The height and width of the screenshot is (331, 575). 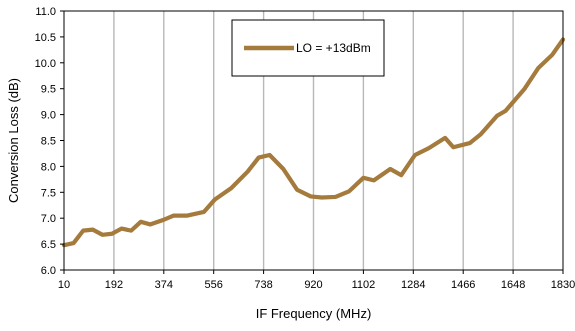 I want to click on x-axis-title: IF Frequency (MHz), so click(x=314, y=313).